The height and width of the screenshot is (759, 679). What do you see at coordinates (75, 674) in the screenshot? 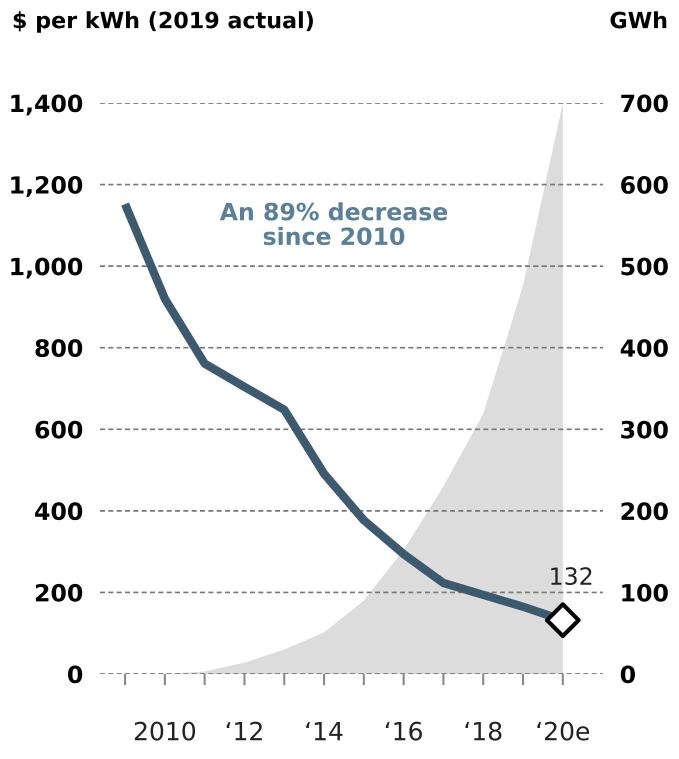
I see `y-tick-label: 0` at bounding box center [75, 674].